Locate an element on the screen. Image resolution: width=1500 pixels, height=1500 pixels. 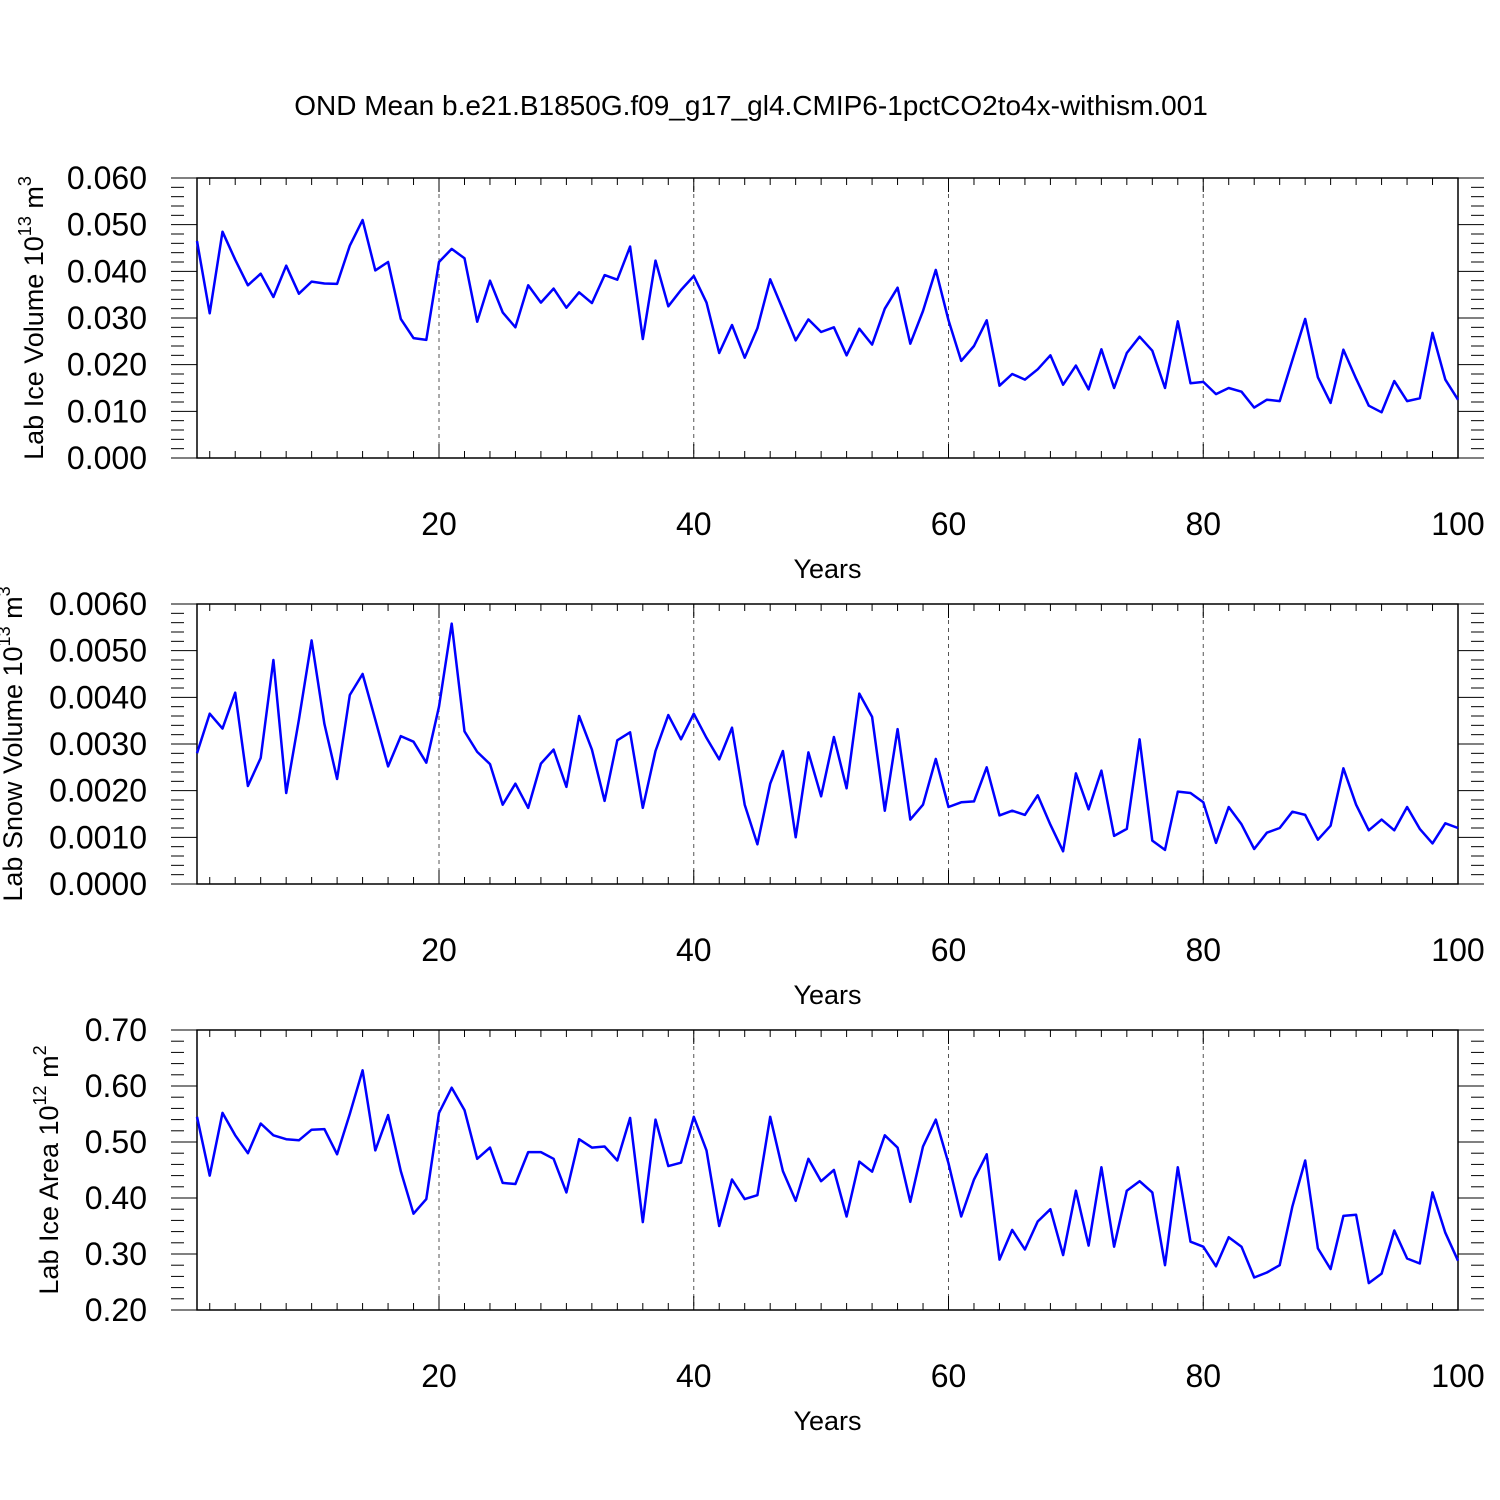
y-axis-label: Lab Ice Area 1012 m2 is located at coordinates (47, 1169).